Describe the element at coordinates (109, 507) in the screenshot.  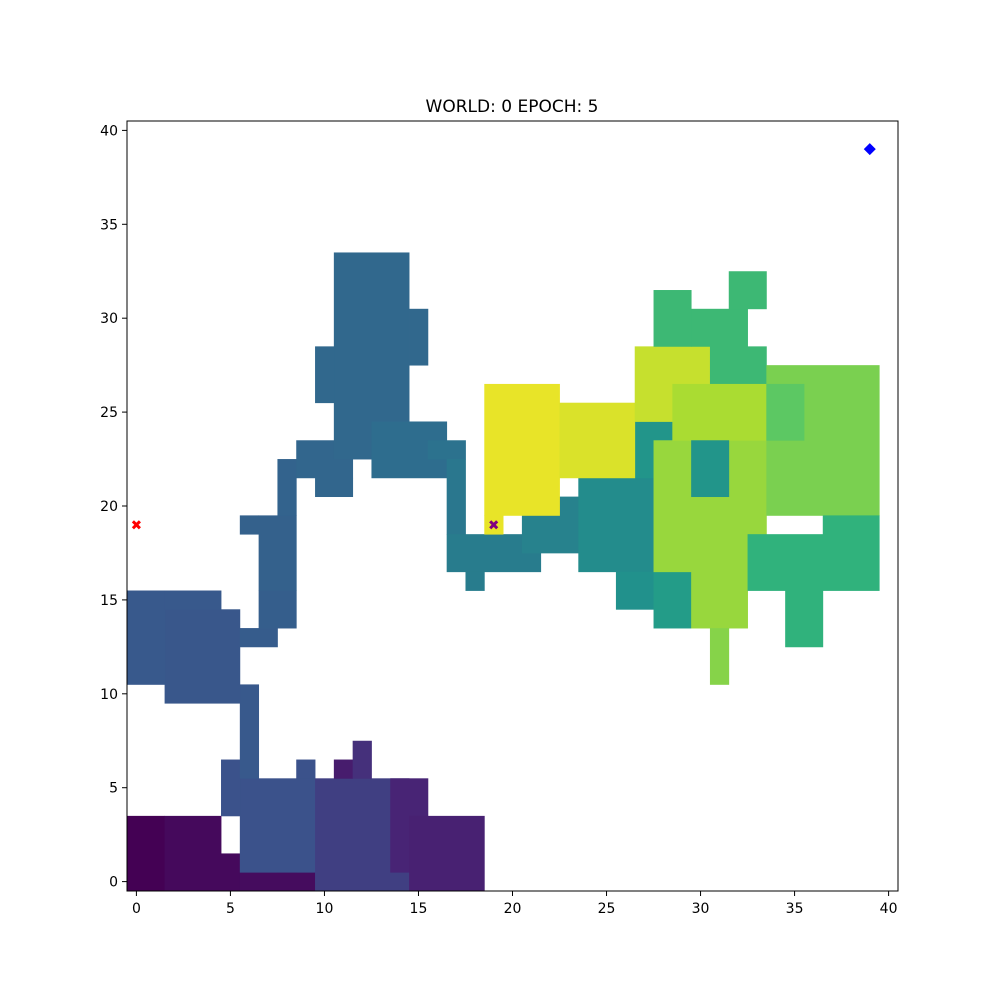
I see `y-tick-label-20: 20` at that location.